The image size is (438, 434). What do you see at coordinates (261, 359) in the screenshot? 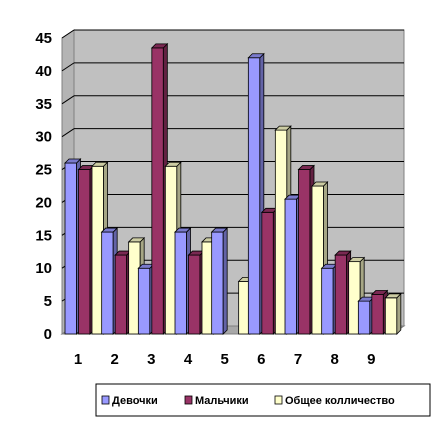
I see `x-tick-label: 6` at bounding box center [261, 359].